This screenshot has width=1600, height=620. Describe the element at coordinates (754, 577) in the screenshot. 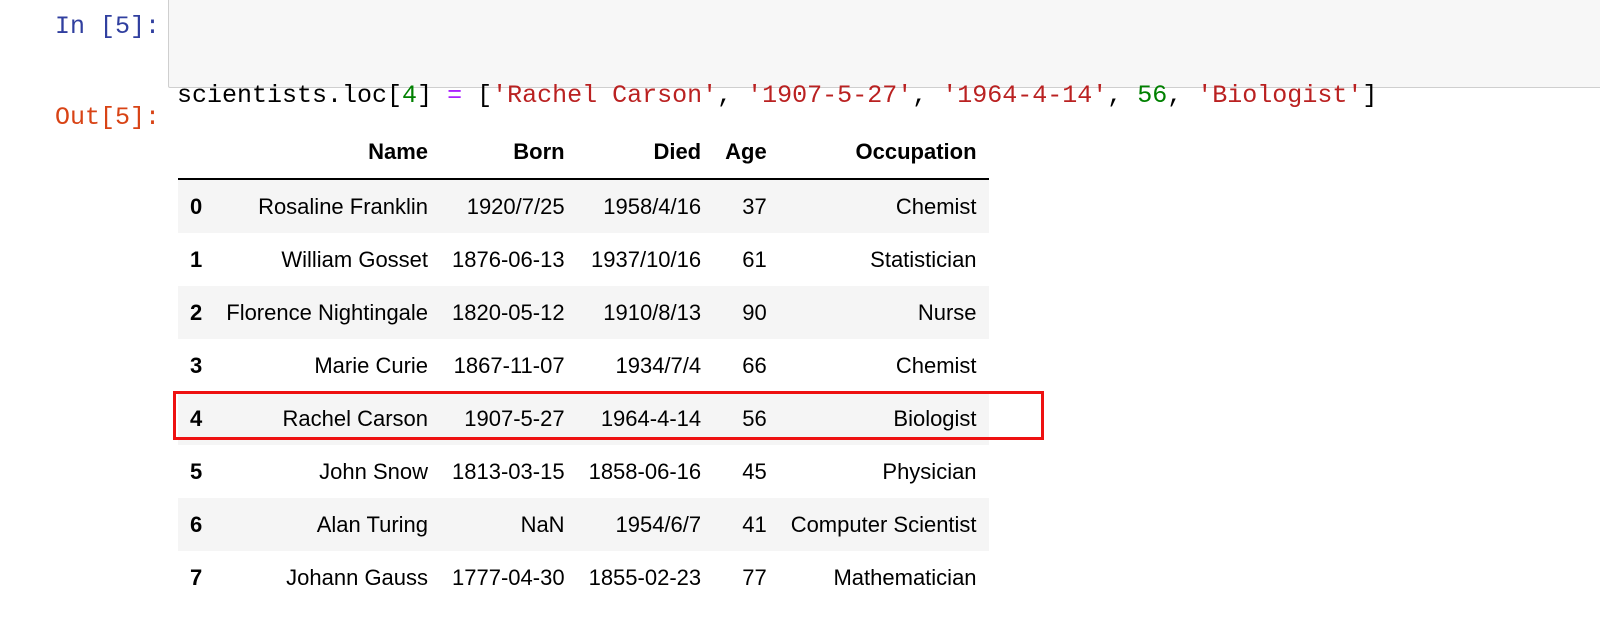

I see `cell-age: 77` at that location.